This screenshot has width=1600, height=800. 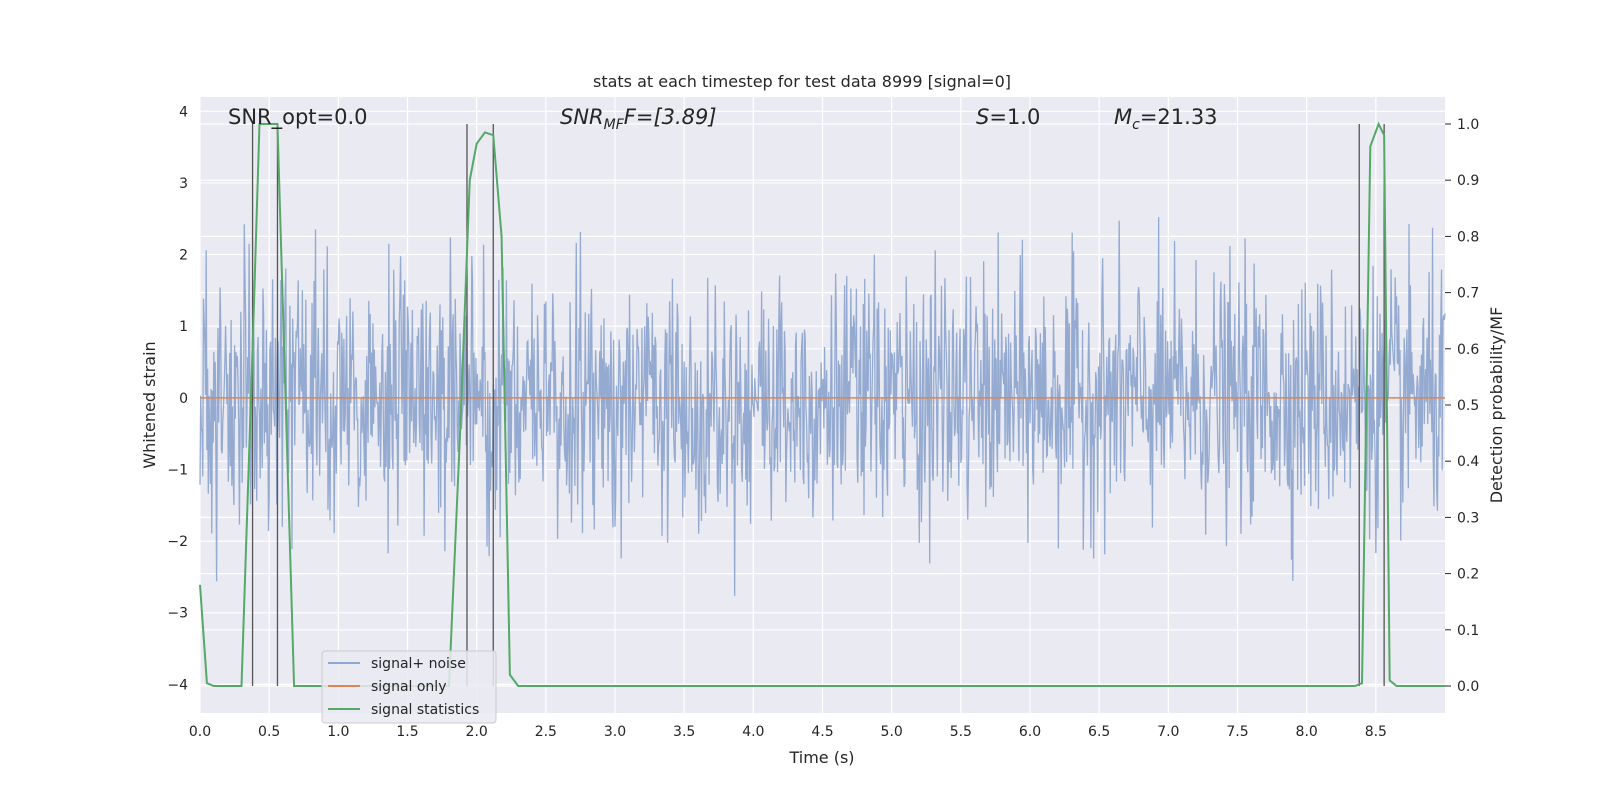 I want to click on mc-sub: c, so click(x=1136, y=125).